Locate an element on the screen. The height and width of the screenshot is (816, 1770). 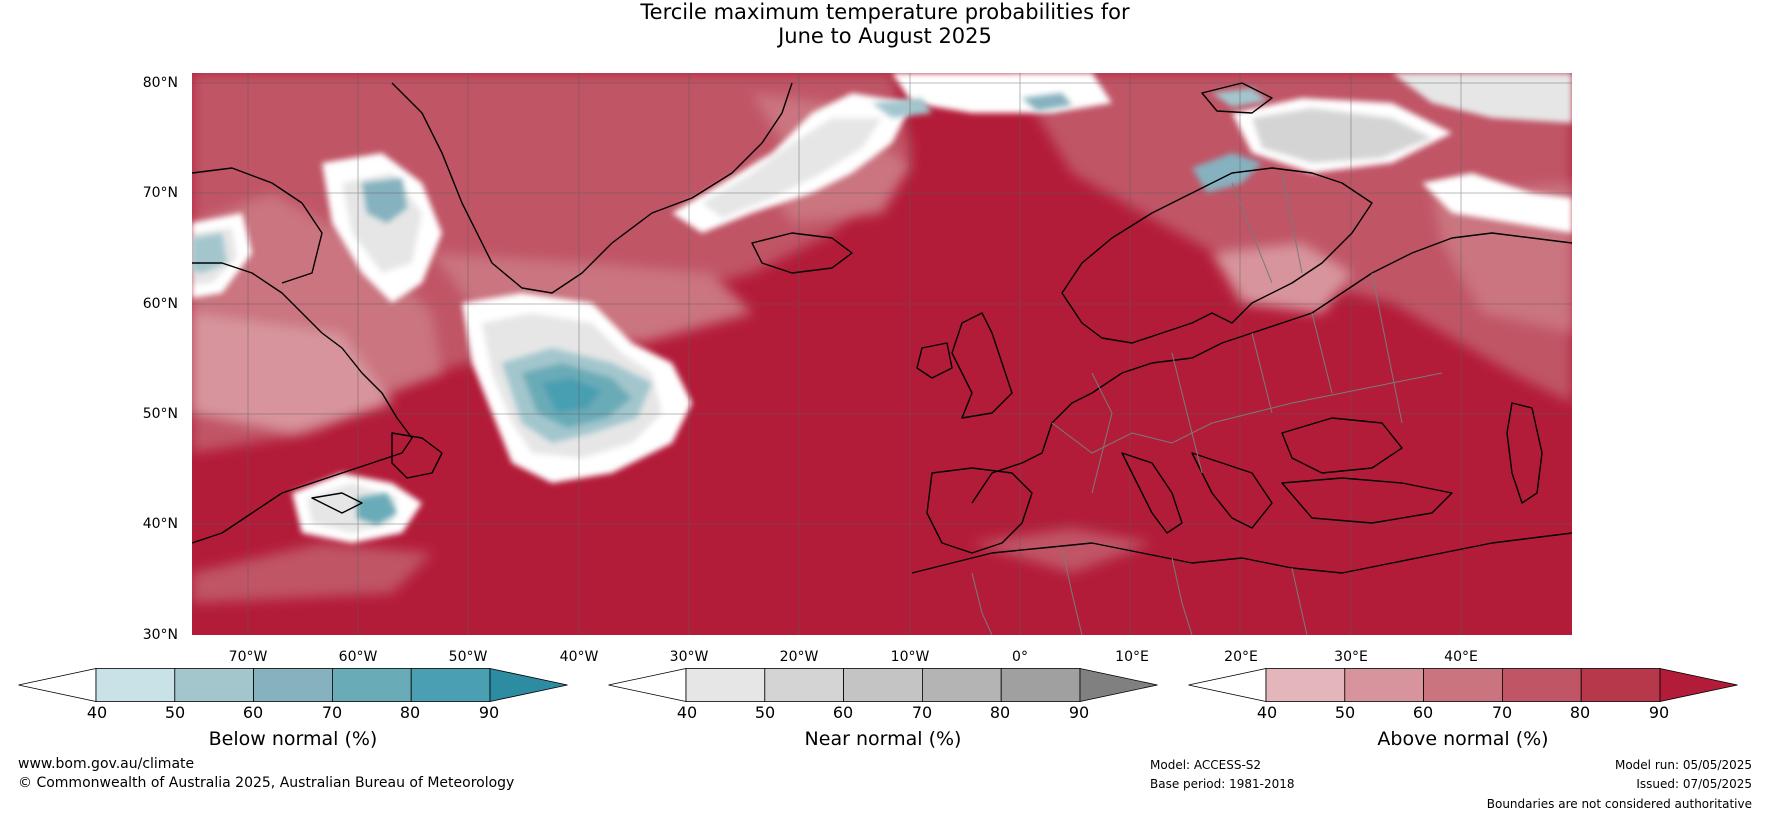
above-colorbar-svg is located at coordinates (1463, 685).